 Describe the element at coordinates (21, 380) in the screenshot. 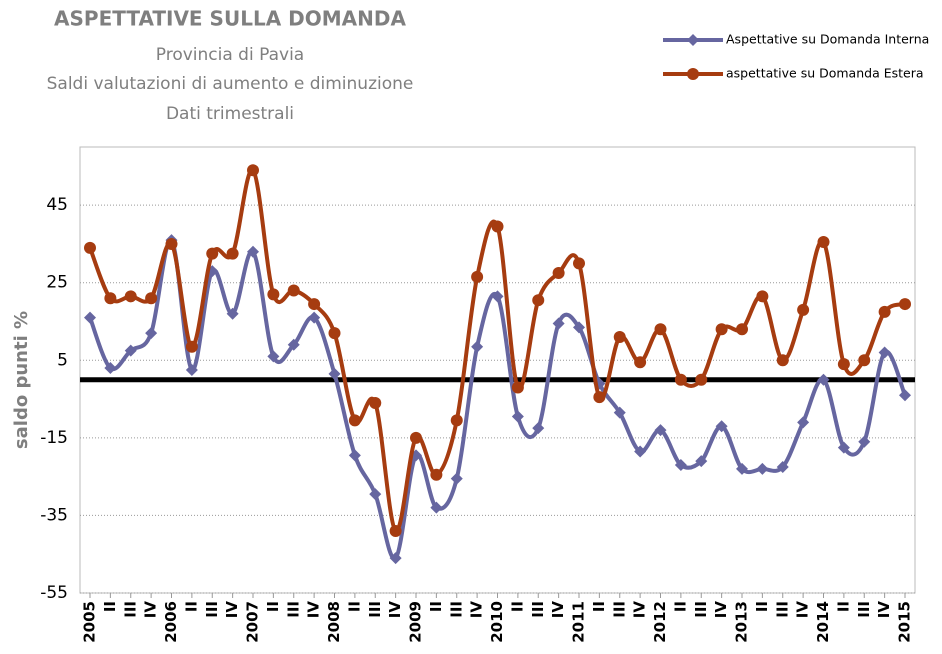

I see `y-axis-label: saldo punti %` at that location.